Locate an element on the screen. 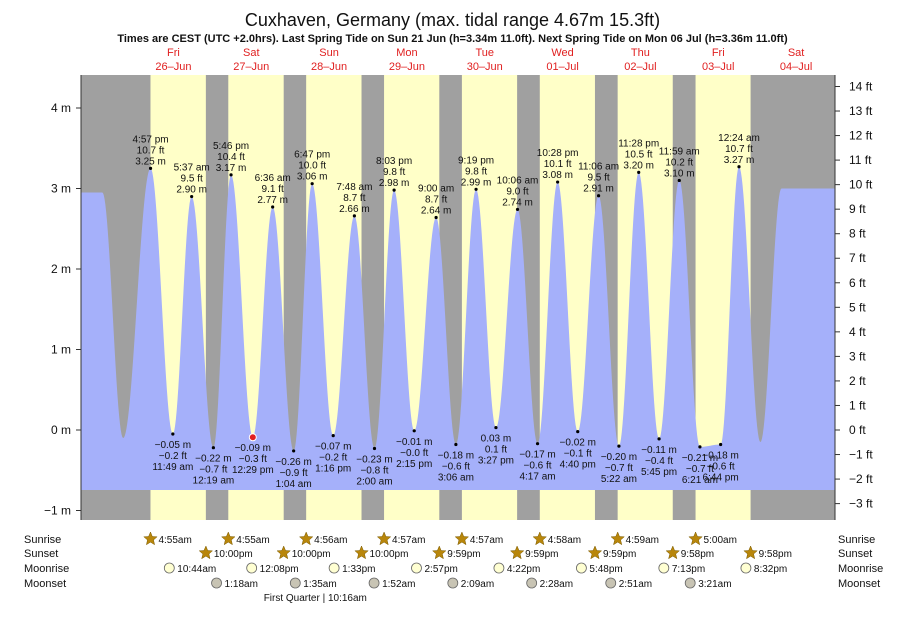 Image resolution: width=905 pixels, height=625 pixels. right-tick-label: 9 ft is located at coordinates (857, 209).